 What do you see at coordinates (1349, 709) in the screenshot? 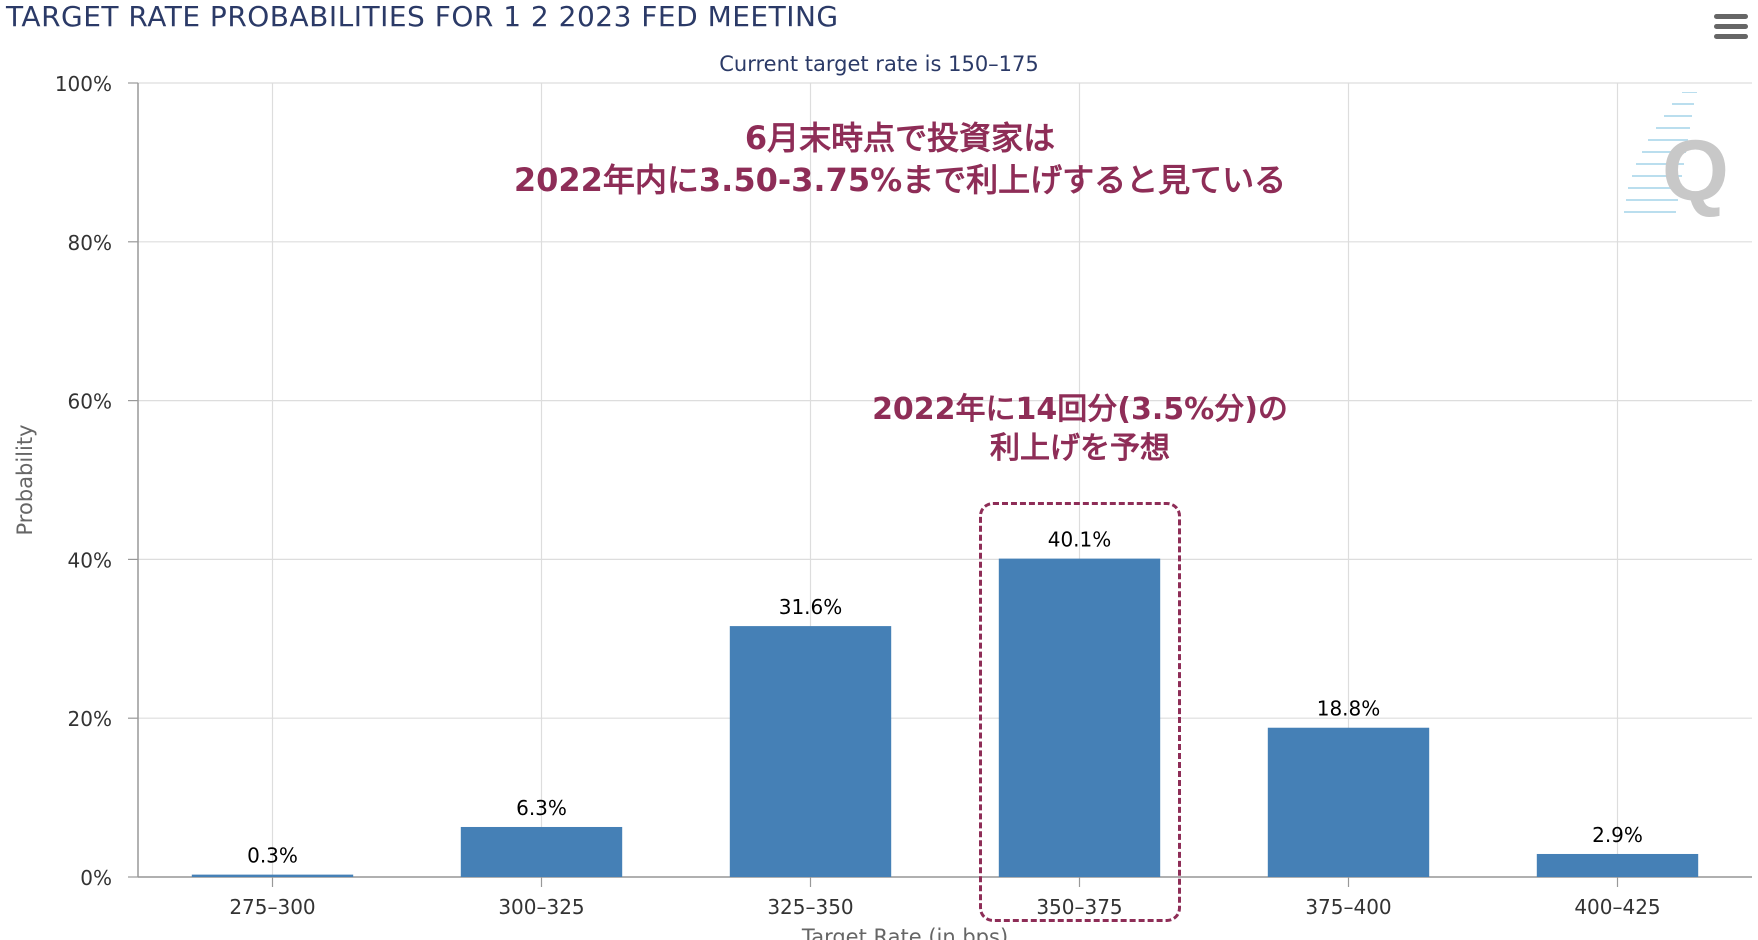
I see `data-label: 18.8%` at bounding box center [1349, 709].